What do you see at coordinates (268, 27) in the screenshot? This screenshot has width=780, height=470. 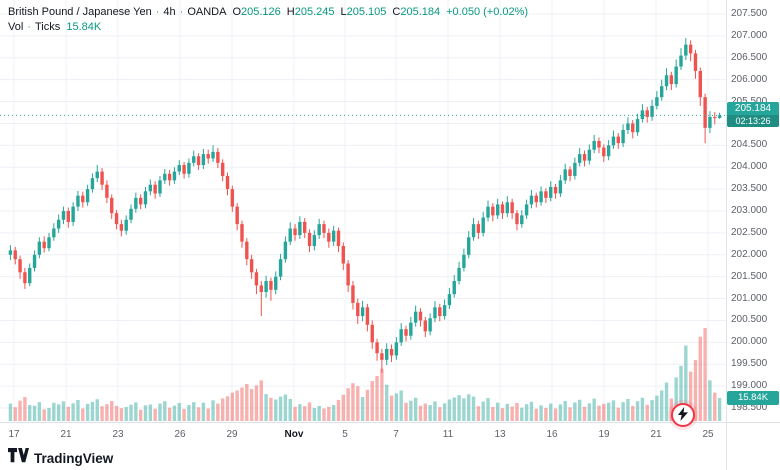 I see `volume-row: Vol · Ticks 15.84K` at bounding box center [268, 27].